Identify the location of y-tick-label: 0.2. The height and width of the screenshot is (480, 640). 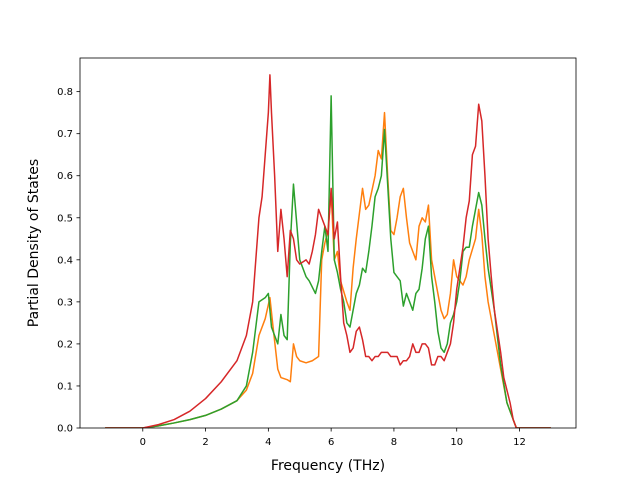
(65, 344).